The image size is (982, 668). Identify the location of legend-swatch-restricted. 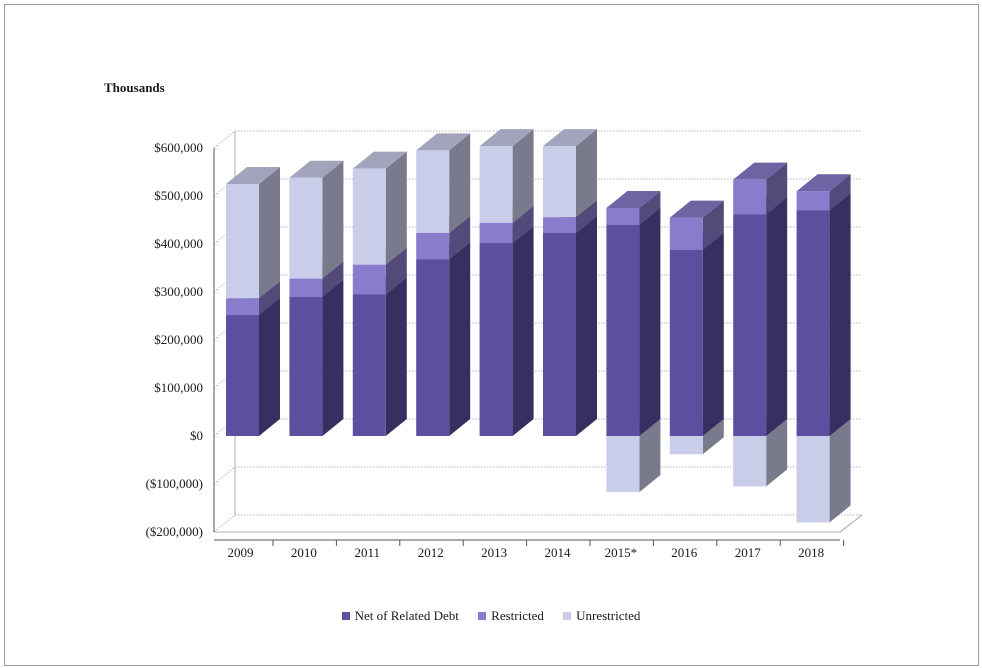
(482, 616).